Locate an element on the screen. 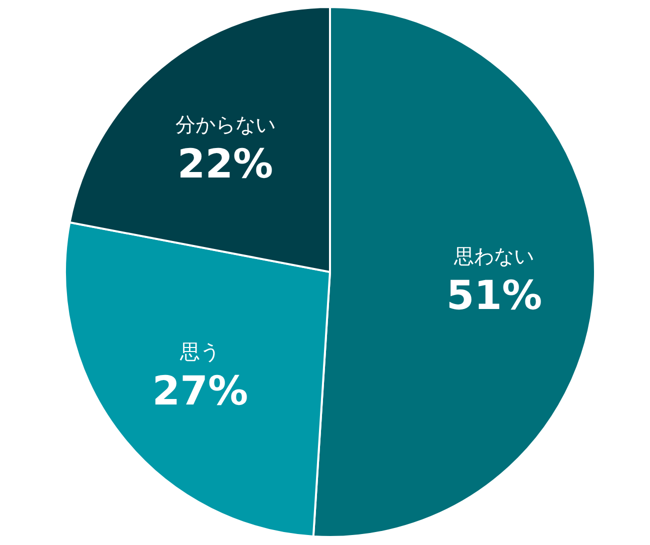 The height and width of the screenshot is (545, 650). data-label: 22% is located at coordinates (225, 164).